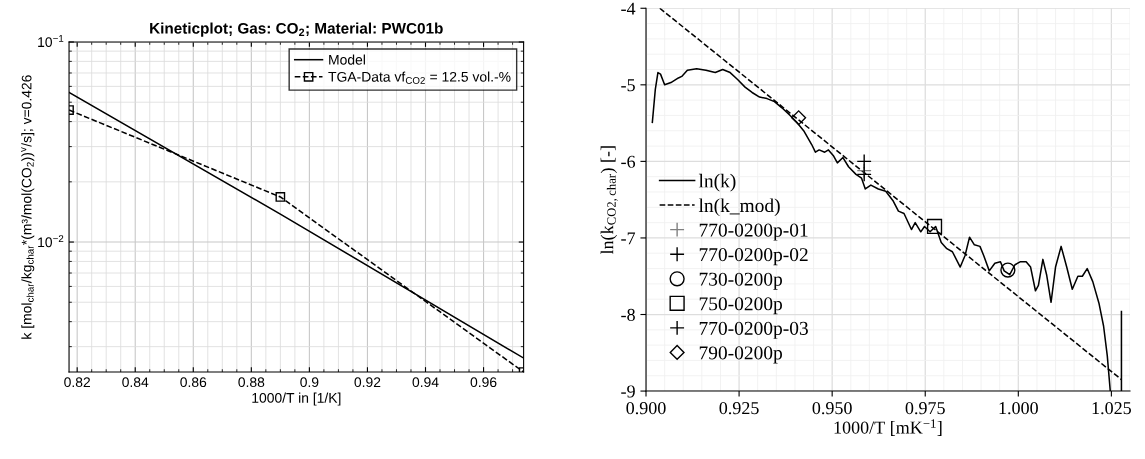 The image size is (1145, 459). What do you see at coordinates (51, 41) in the screenshot?
I see `y-tick-label: 10$^{−1}$` at bounding box center [51, 41].